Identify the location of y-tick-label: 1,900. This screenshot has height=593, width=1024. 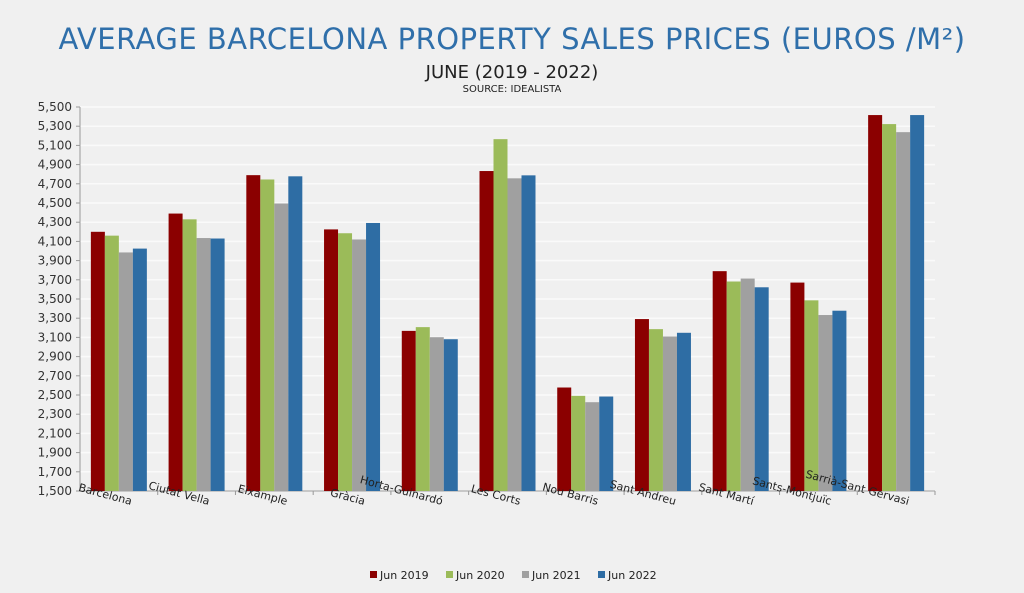
(55, 453).